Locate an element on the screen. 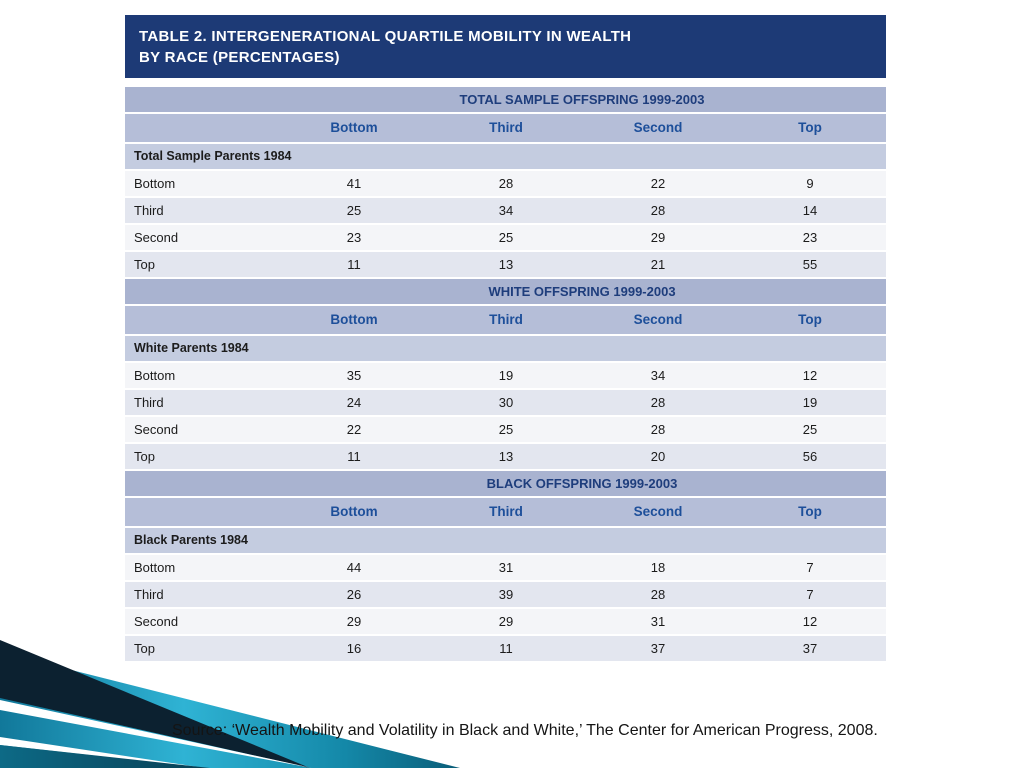 The height and width of the screenshot is (768, 1024). value-cell: 41 is located at coordinates (354, 183).